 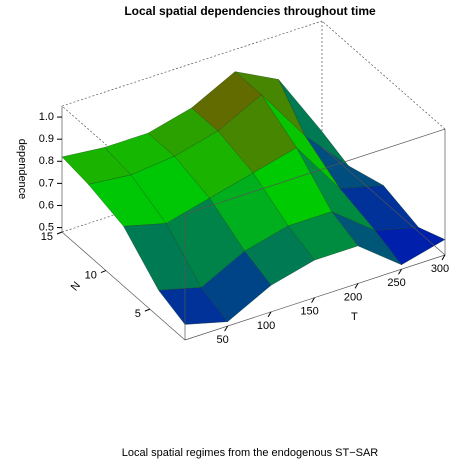 What do you see at coordinates (440, 269) in the screenshot?
I see `x-tick-label: 300` at bounding box center [440, 269].